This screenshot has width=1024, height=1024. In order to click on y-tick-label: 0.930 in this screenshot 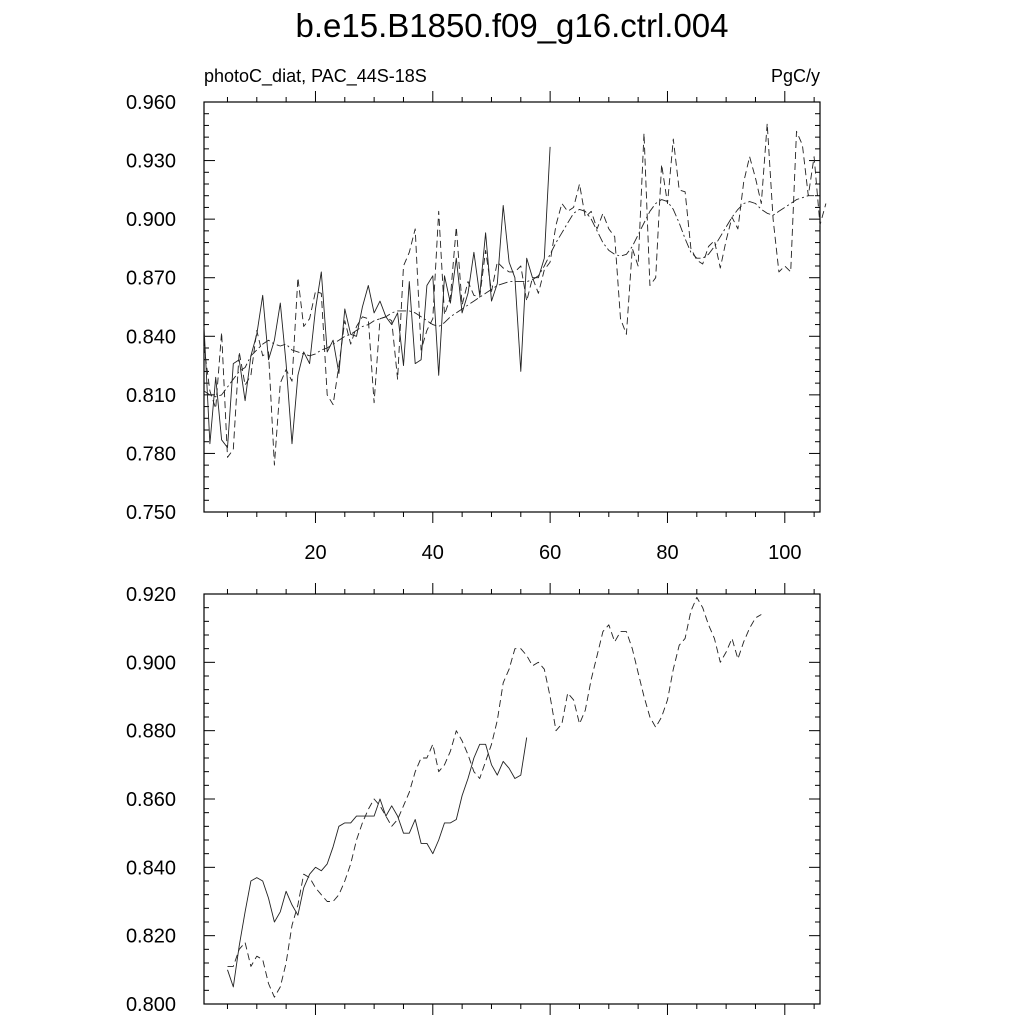, I will do `click(151, 162)`.